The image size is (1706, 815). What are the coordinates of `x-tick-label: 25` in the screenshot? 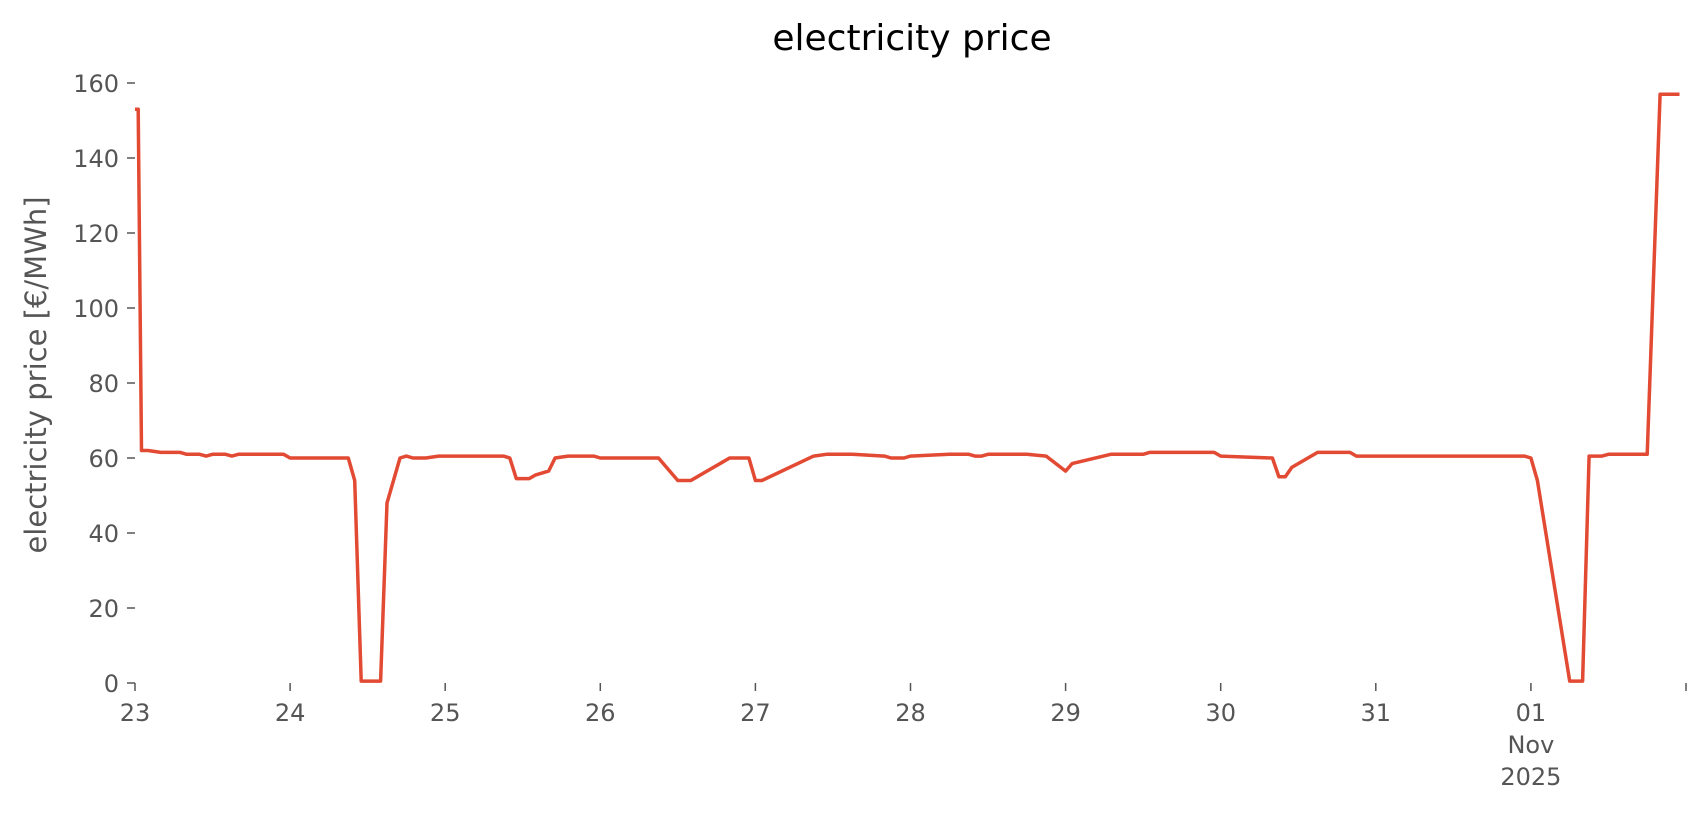 It's located at (445, 713).